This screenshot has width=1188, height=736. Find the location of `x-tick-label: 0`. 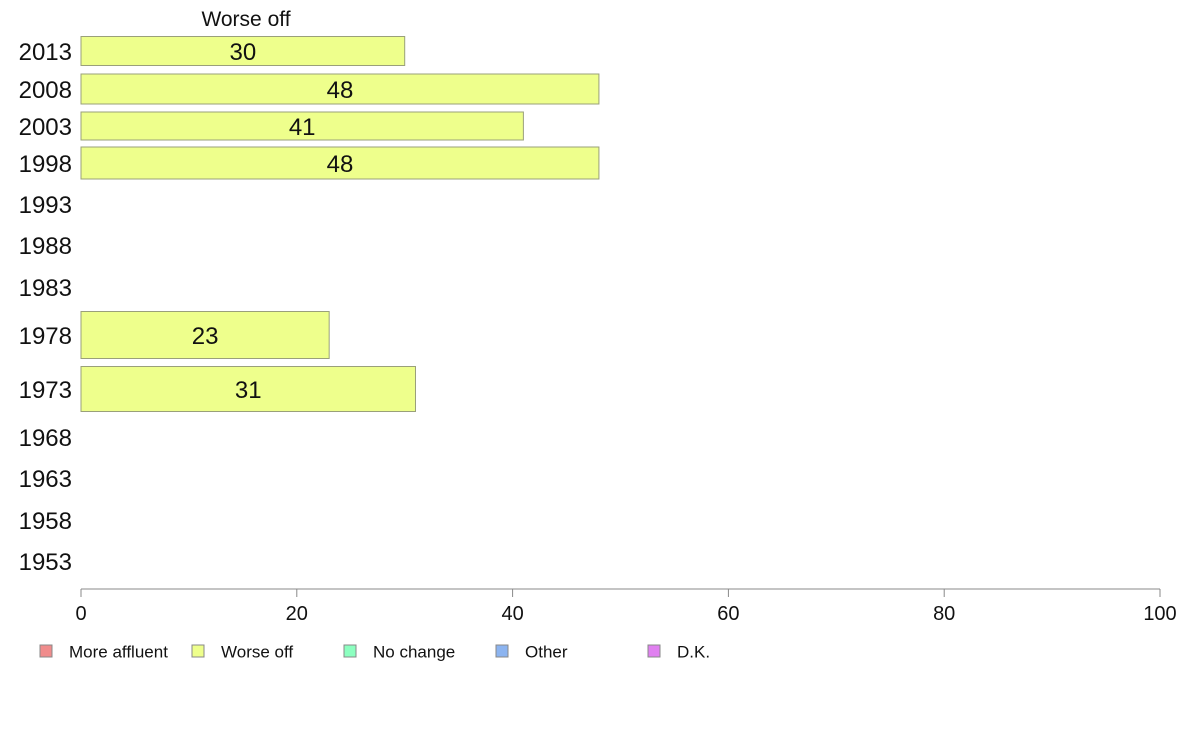

x-tick-label: 0 is located at coordinates (80, 614).